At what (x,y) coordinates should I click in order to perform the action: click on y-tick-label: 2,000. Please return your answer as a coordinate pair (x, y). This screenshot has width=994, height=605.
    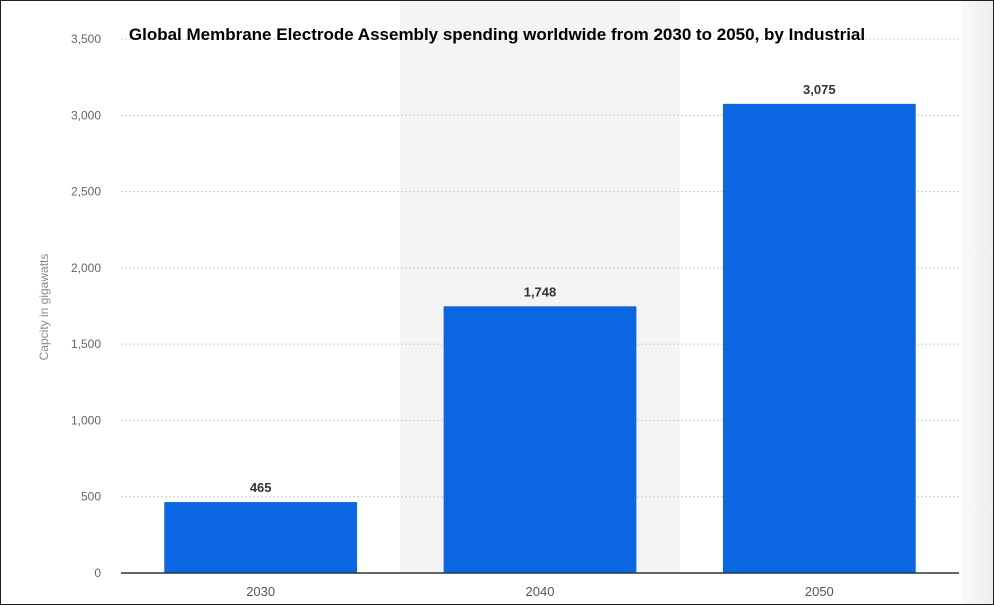
    Looking at the image, I should click on (86, 268).